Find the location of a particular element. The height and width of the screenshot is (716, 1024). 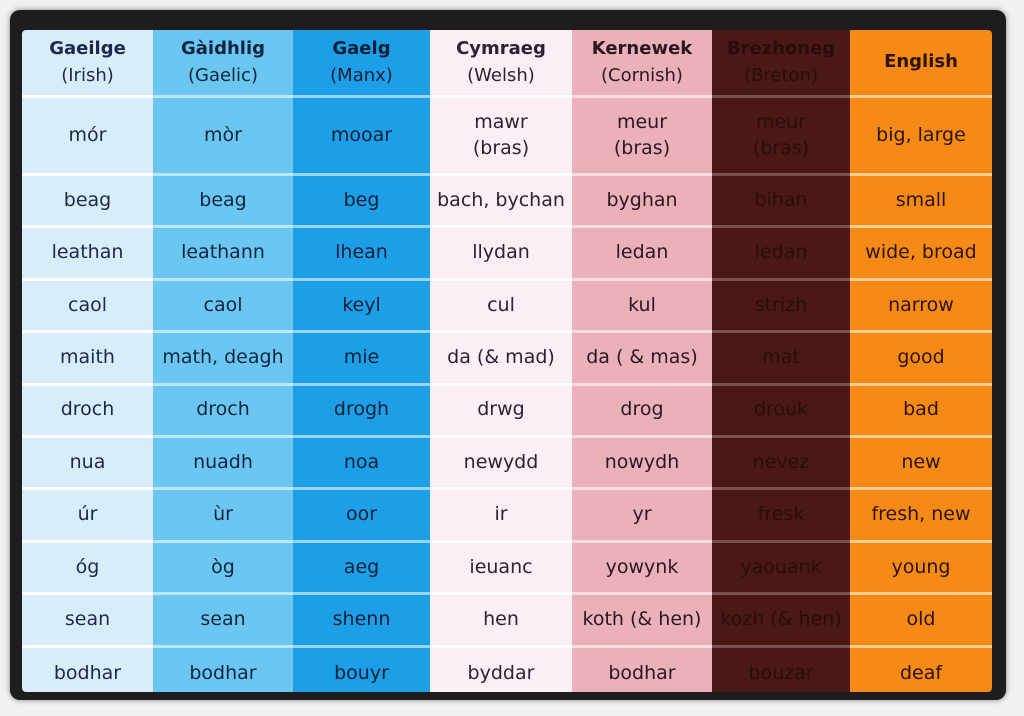

word-cell: noa is located at coordinates (361, 464).